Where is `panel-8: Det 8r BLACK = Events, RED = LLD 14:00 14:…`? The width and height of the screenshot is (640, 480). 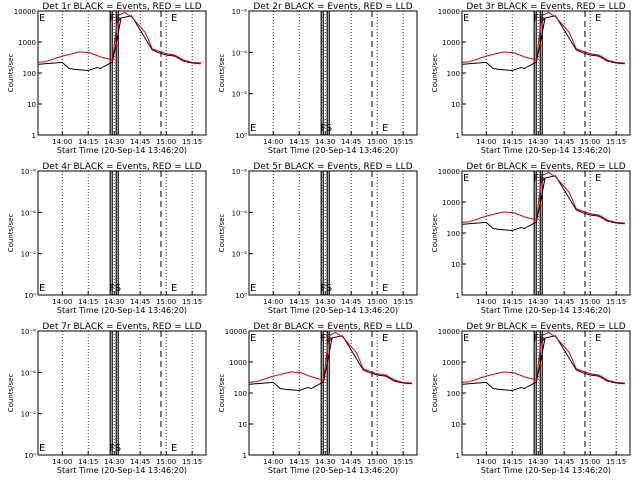
panel-8: Det 8r BLACK = Events, RED = LLD 14:00 14:… is located at coordinates (318, 398).